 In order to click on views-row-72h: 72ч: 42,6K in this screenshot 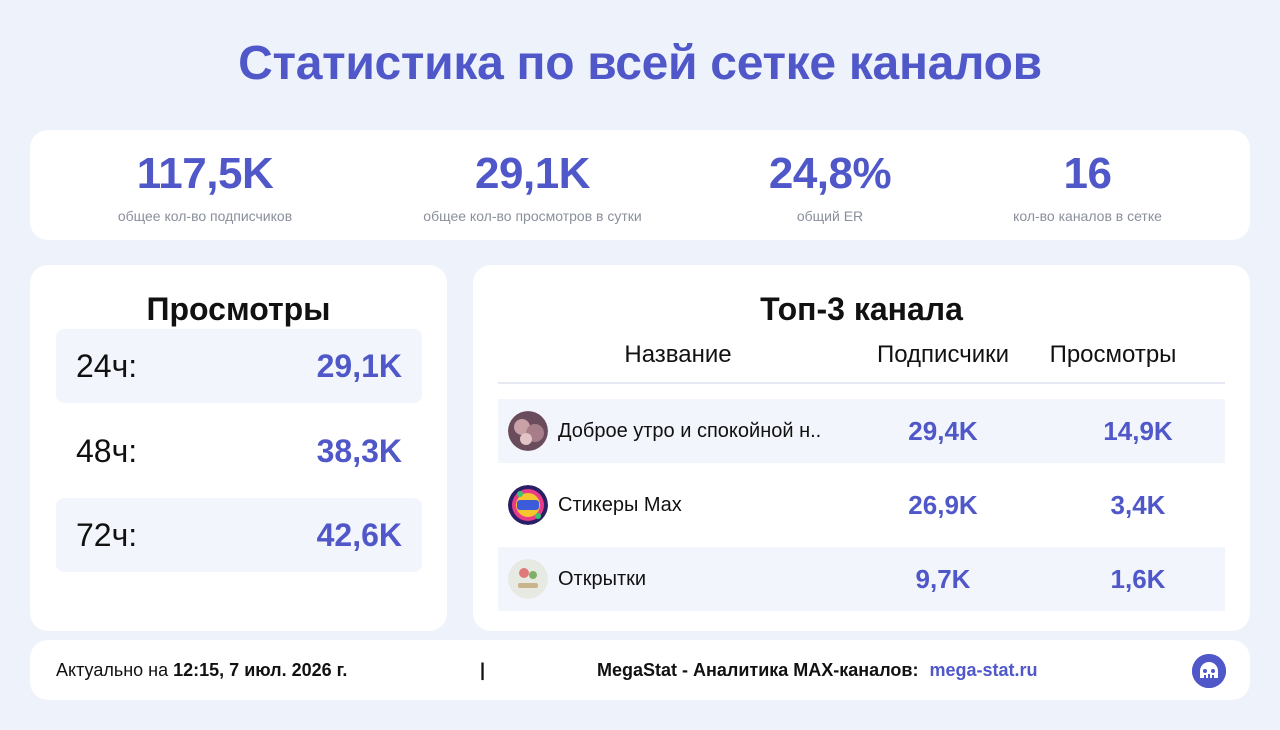, I will do `click(239, 535)`.